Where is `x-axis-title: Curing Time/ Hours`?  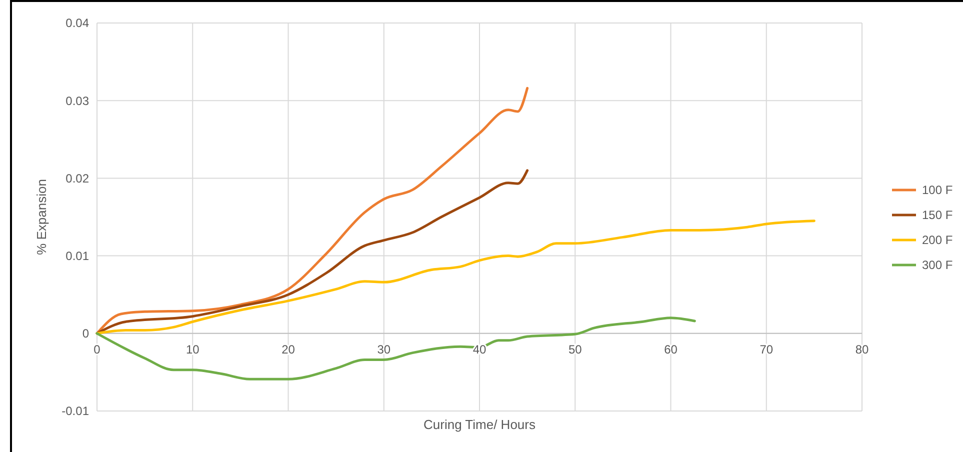
x-axis-title: Curing Time/ Hours is located at coordinates (480, 424).